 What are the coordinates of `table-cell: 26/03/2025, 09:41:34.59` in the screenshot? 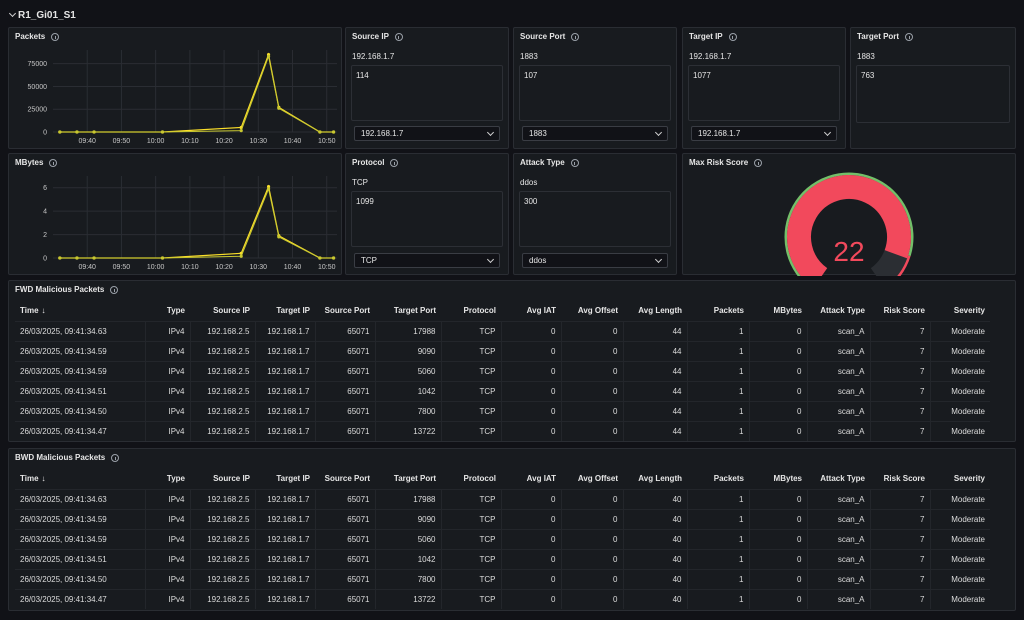 It's located at (80, 350).